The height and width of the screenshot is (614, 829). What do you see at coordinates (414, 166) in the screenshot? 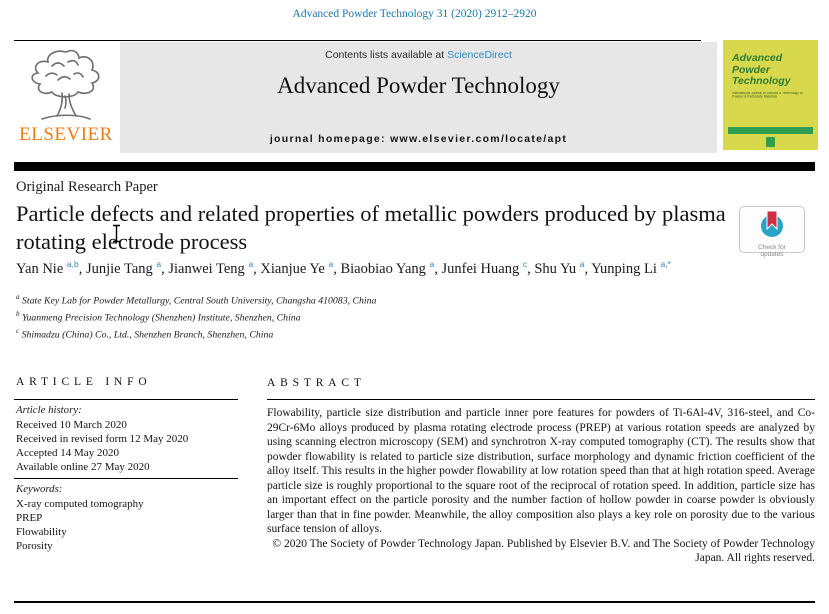
I see `divider-bar` at bounding box center [414, 166].